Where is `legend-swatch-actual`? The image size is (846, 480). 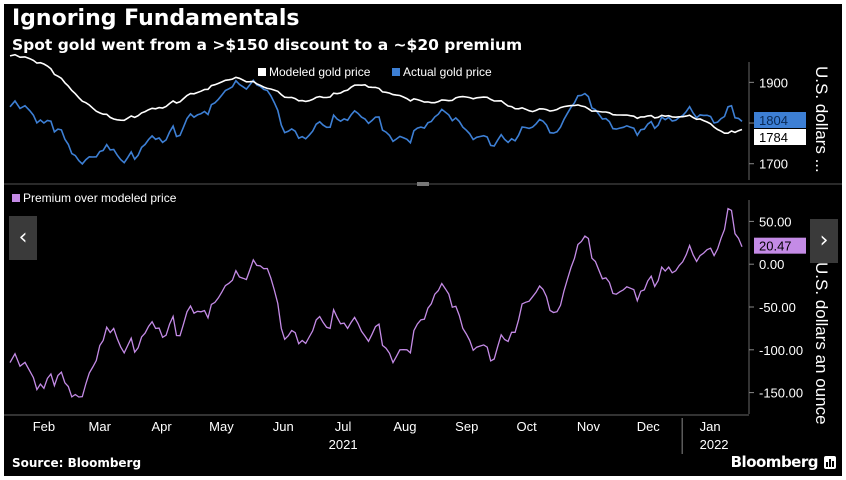 legend-swatch-actual is located at coordinates (396, 72).